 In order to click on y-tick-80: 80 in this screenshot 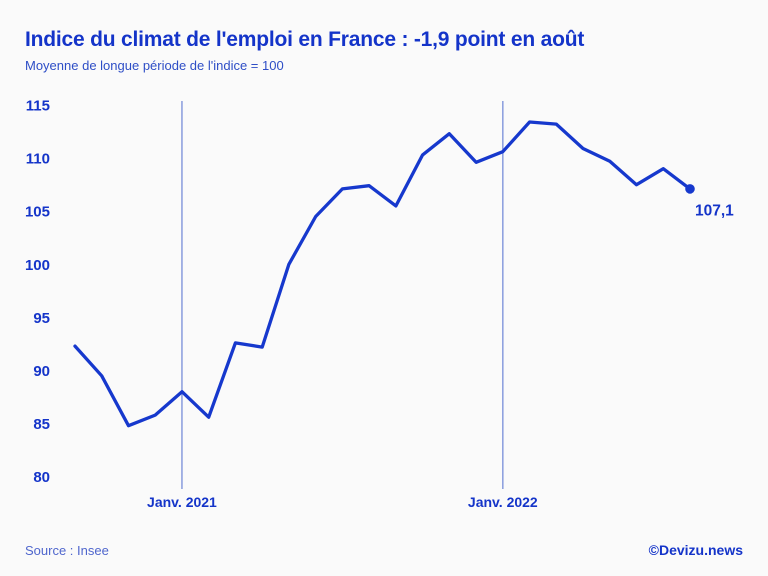, I will do `click(41, 477)`.